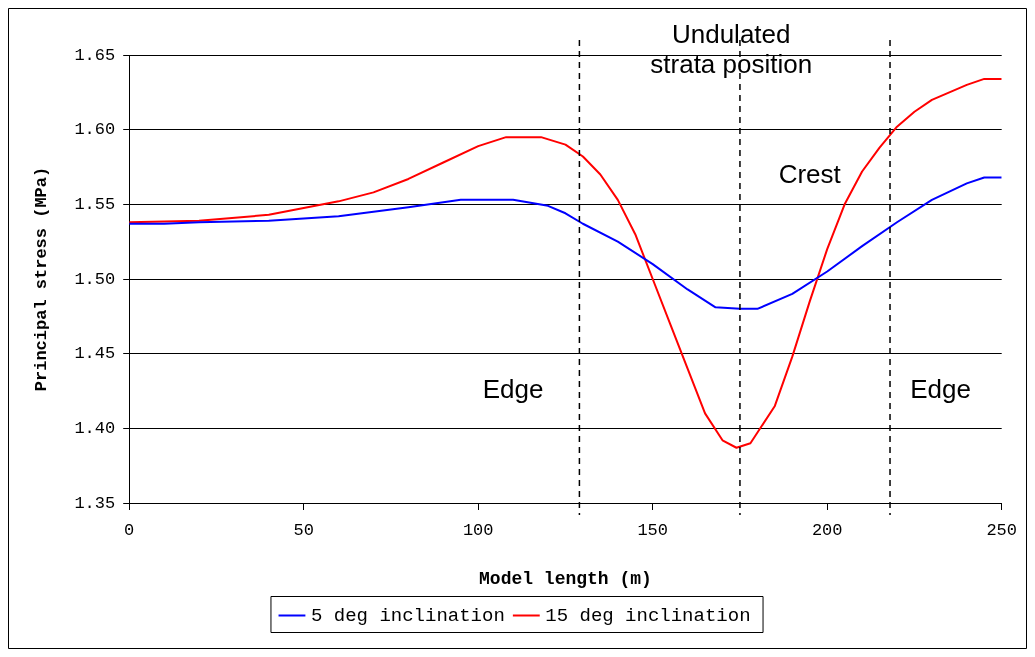 The image size is (1035, 657). What do you see at coordinates (129, 530) in the screenshot?
I see `x-tick-label: 0` at bounding box center [129, 530].